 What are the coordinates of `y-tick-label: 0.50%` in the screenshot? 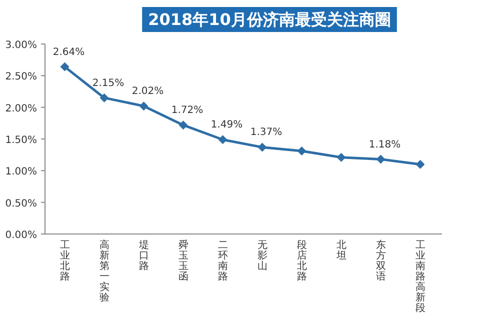 It's located at (21, 204).